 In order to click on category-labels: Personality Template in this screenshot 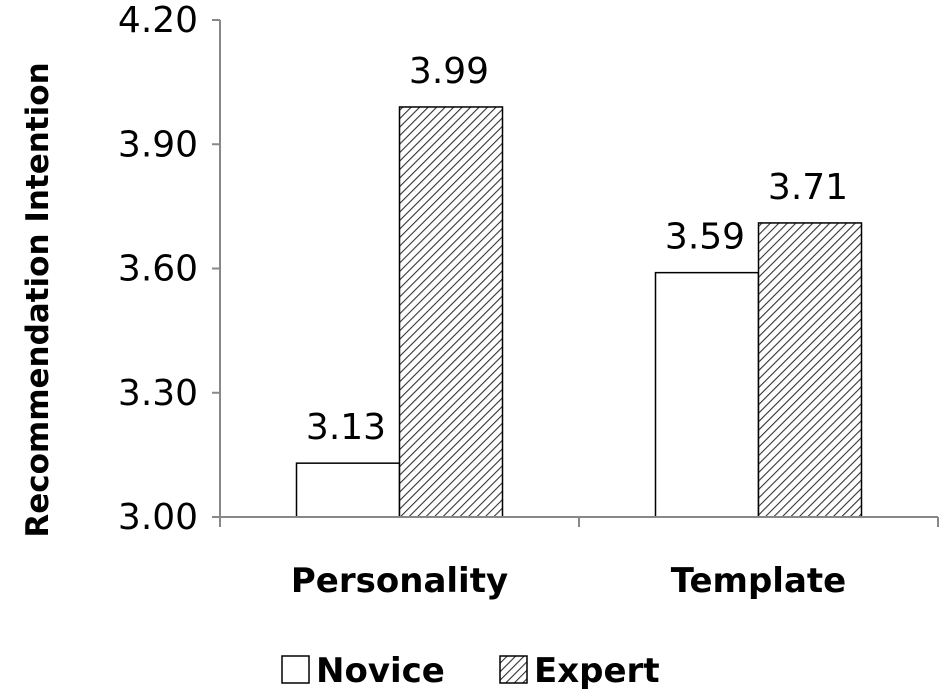, I will do `click(568, 581)`.